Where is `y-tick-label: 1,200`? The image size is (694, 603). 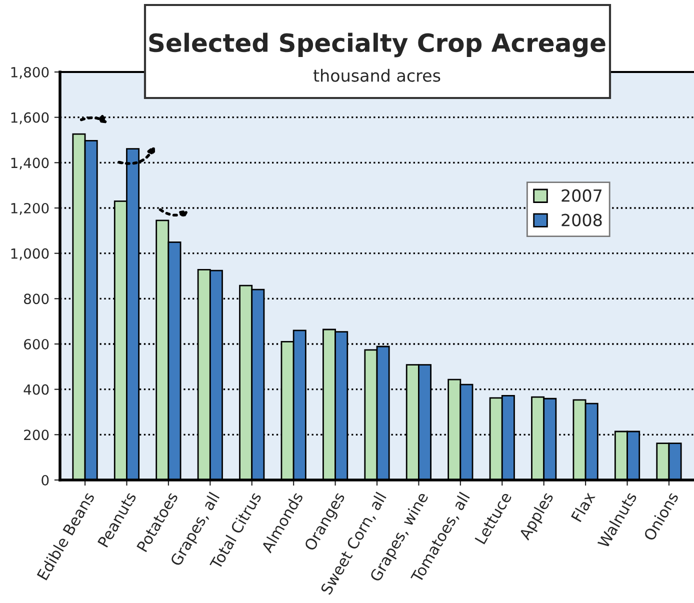
y-tick-label: 1,200 is located at coordinates (30, 208).